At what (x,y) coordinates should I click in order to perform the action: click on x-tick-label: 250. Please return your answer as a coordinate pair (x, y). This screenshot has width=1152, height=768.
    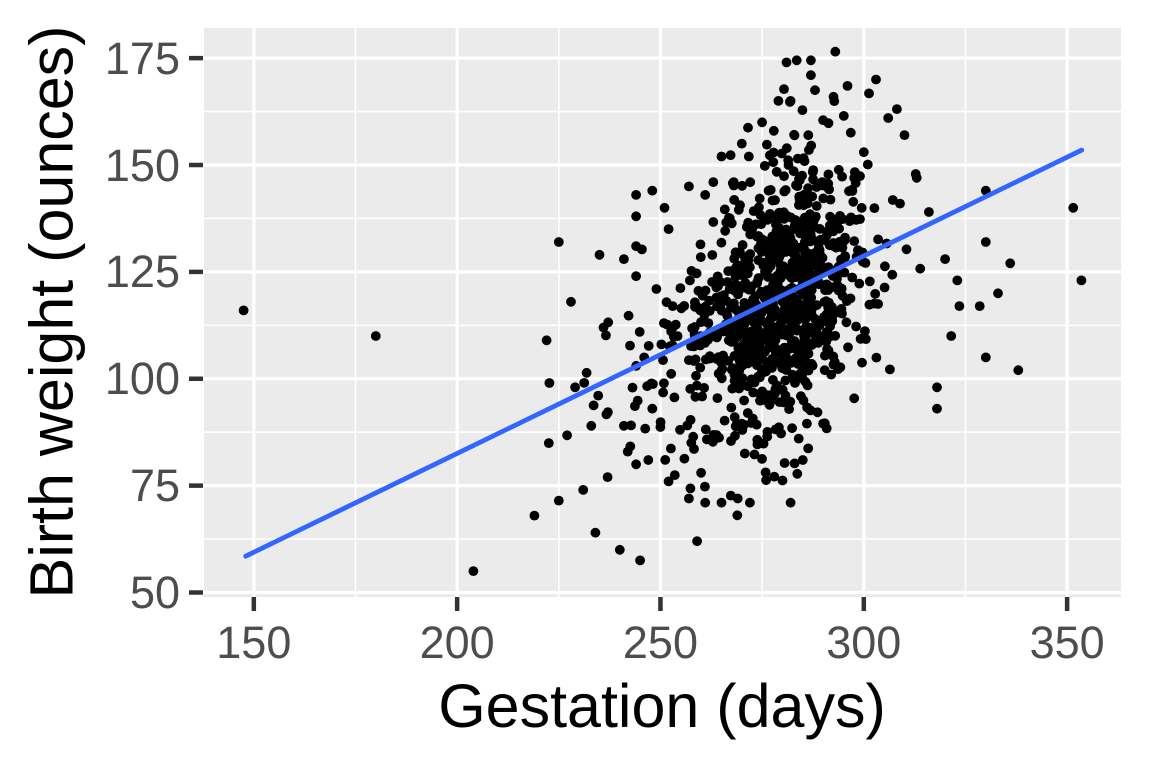
    Looking at the image, I should click on (660, 642).